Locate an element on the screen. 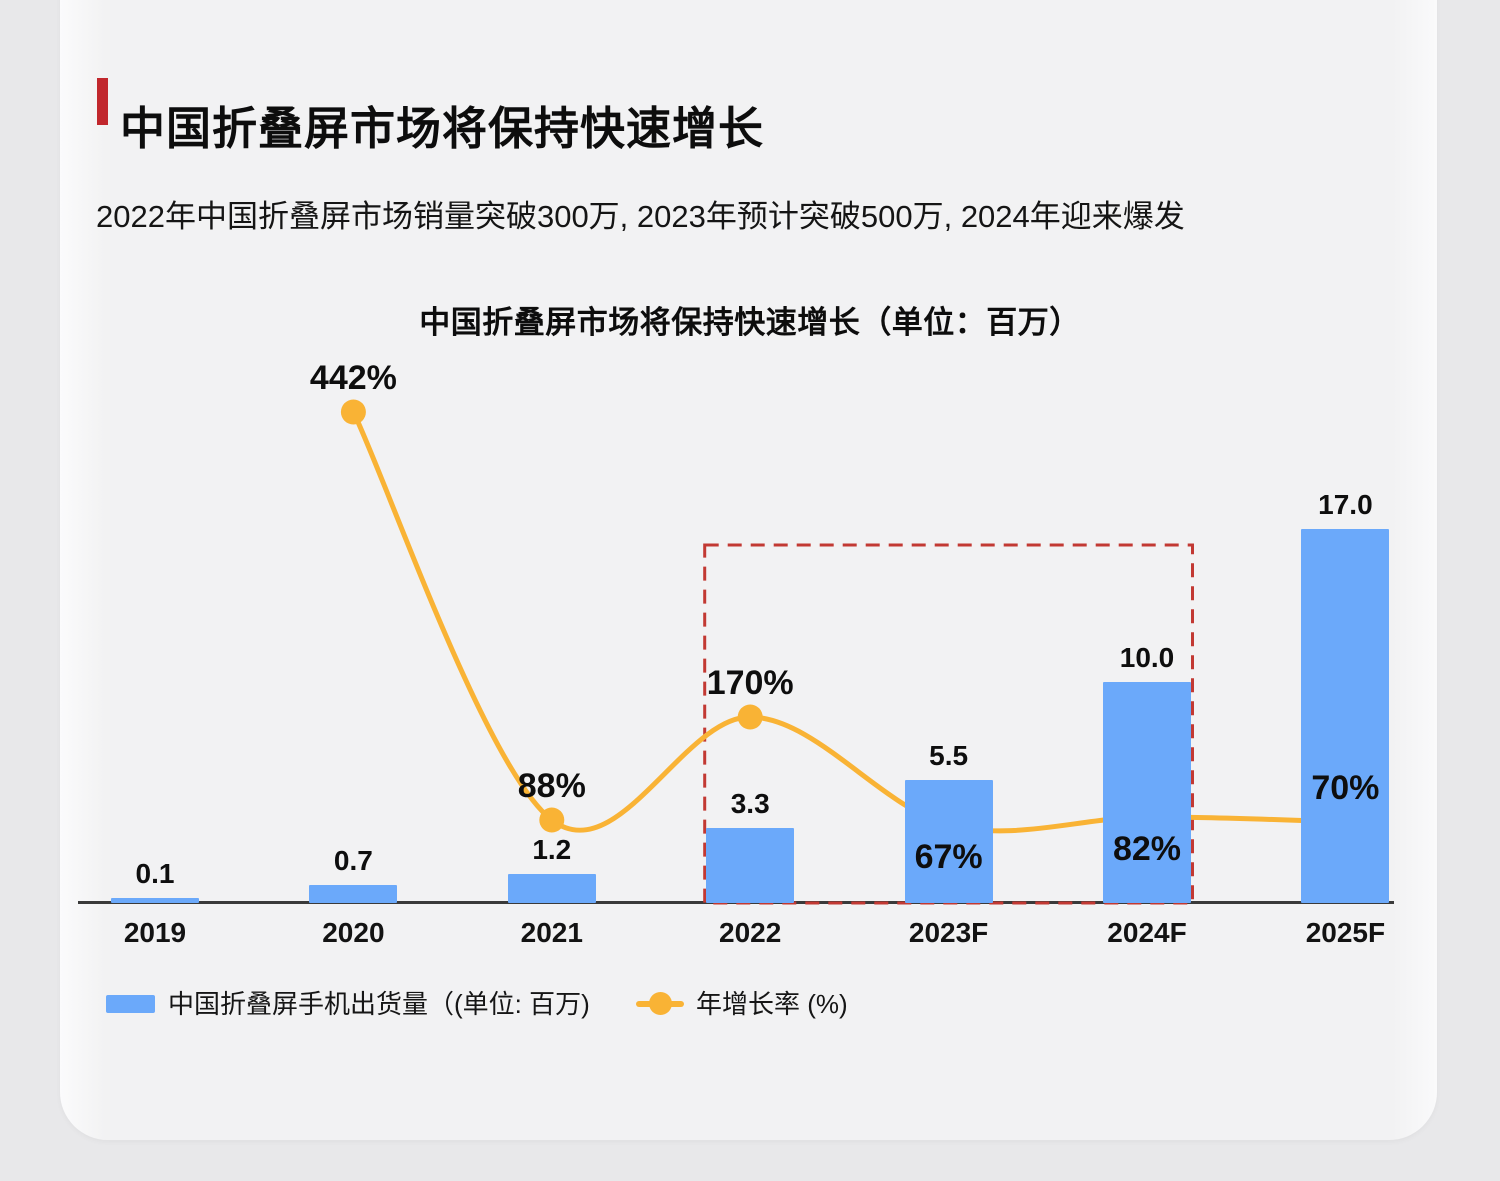 Image resolution: width=1500 pixels, height=1181 pixels. bar-value-label-2021: 1.2 is located at coordinates (552, 849).